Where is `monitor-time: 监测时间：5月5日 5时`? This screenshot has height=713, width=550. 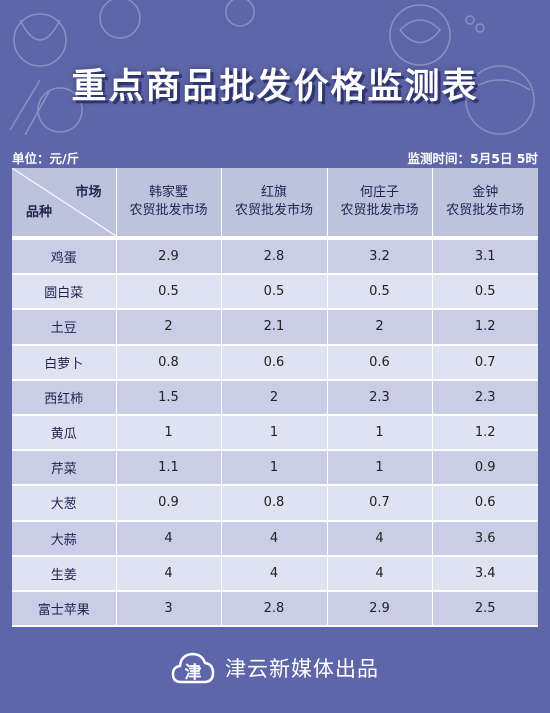 monitor-time: 监测时间：5月5日 5时 is located at coordinates (472, 158).